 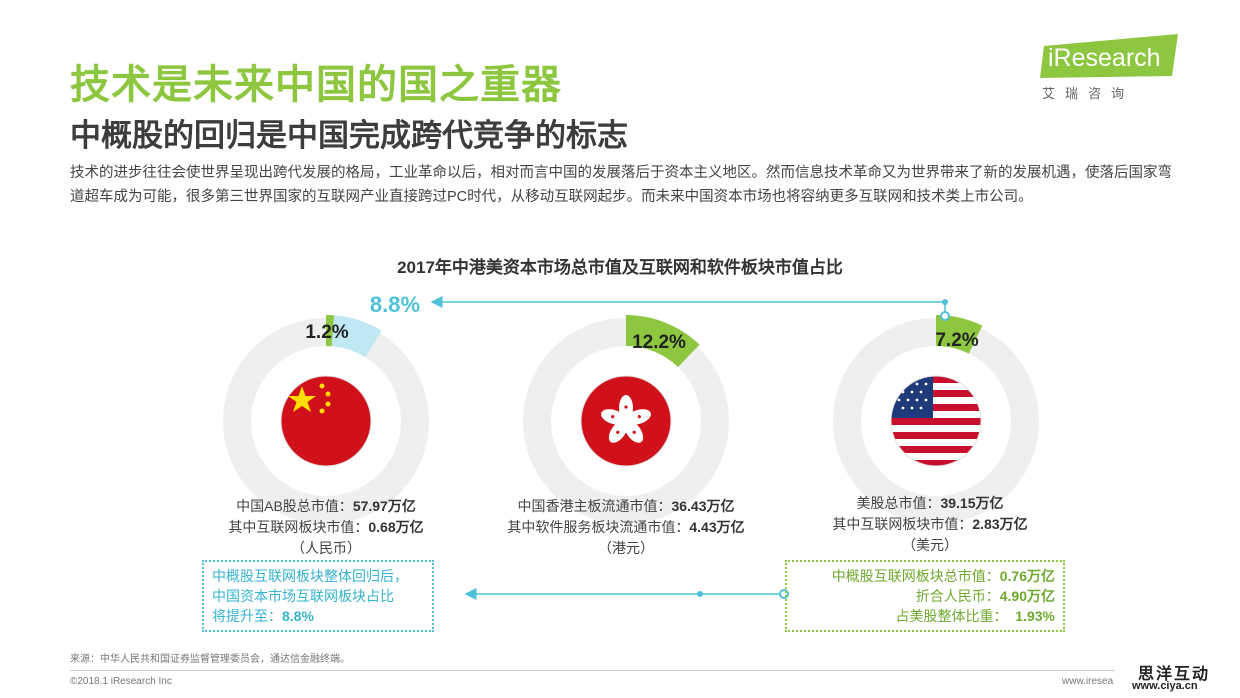 I want to click on iresearch-logo-mark: iResearch, so click(x=1109, y=56).